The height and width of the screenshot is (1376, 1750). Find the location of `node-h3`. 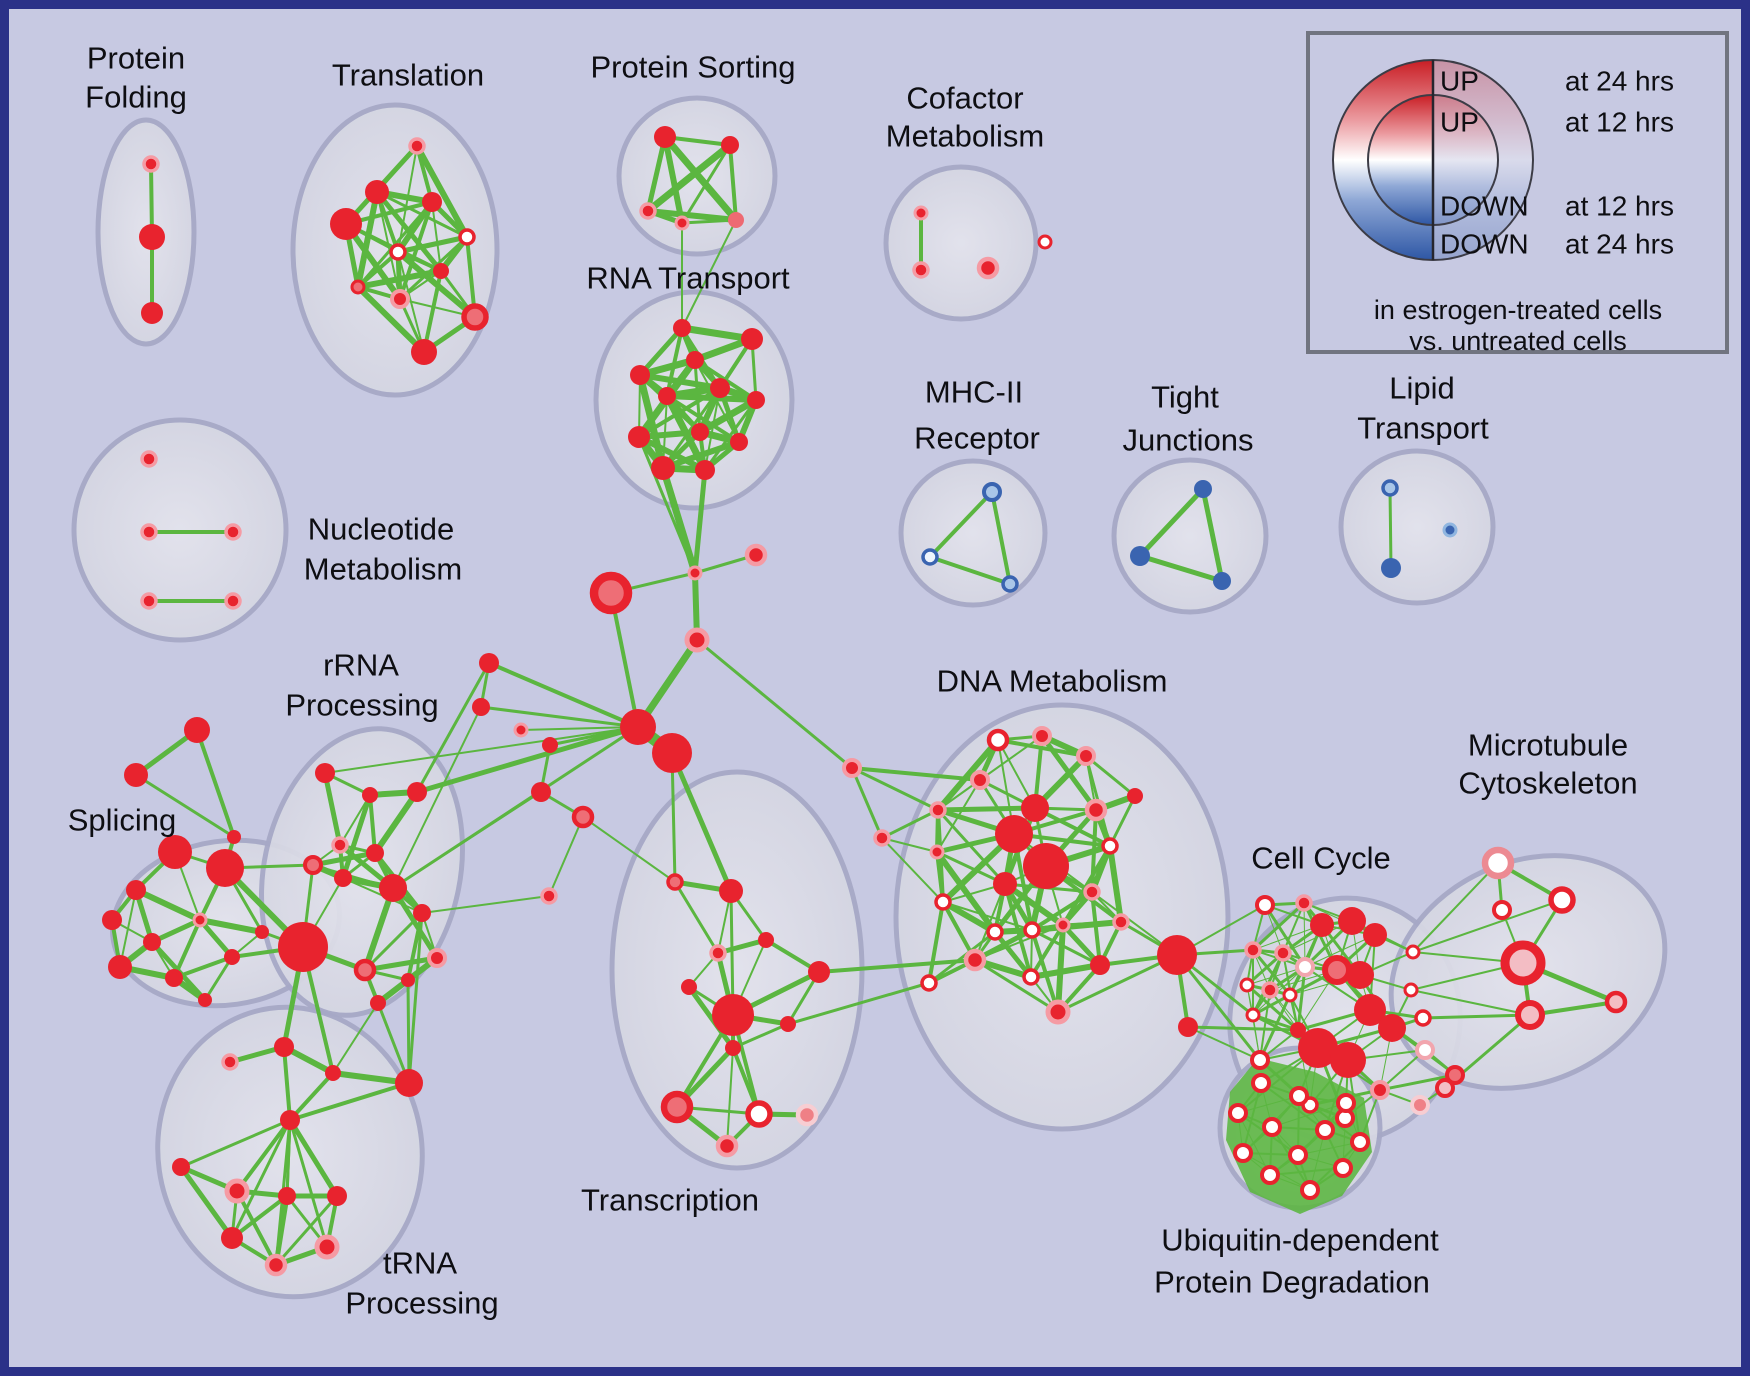

node-h3 is located at coordinates (232, 1238).